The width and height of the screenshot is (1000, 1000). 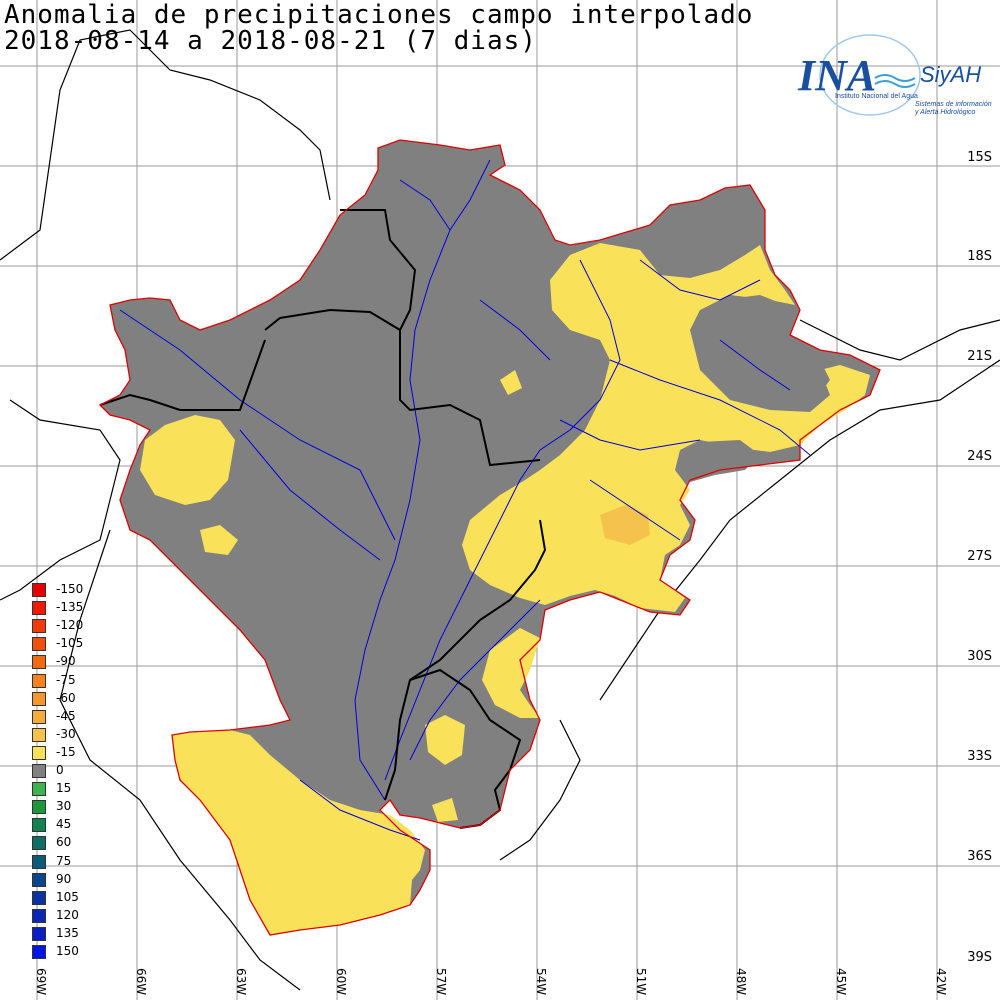 I want to click on legend-item: -75, so click(x=82, y=681).